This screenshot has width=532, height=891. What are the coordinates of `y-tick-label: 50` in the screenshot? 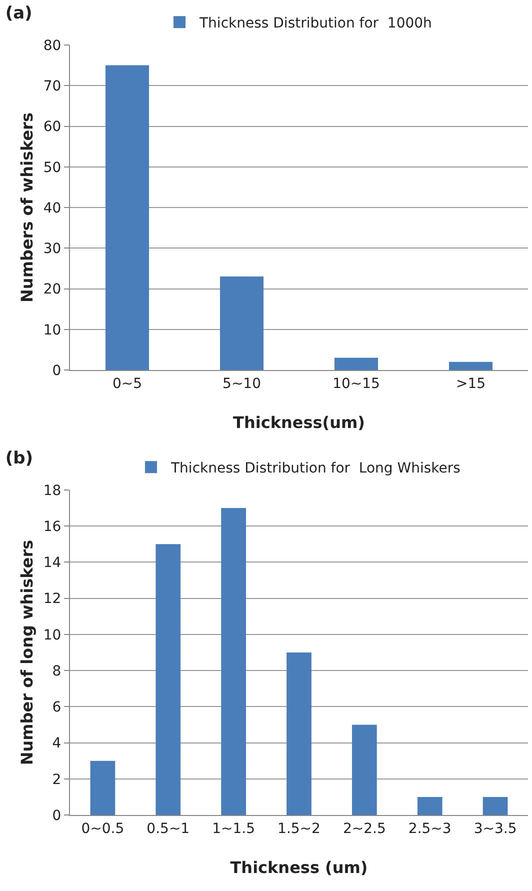 It's located at (52, 168).